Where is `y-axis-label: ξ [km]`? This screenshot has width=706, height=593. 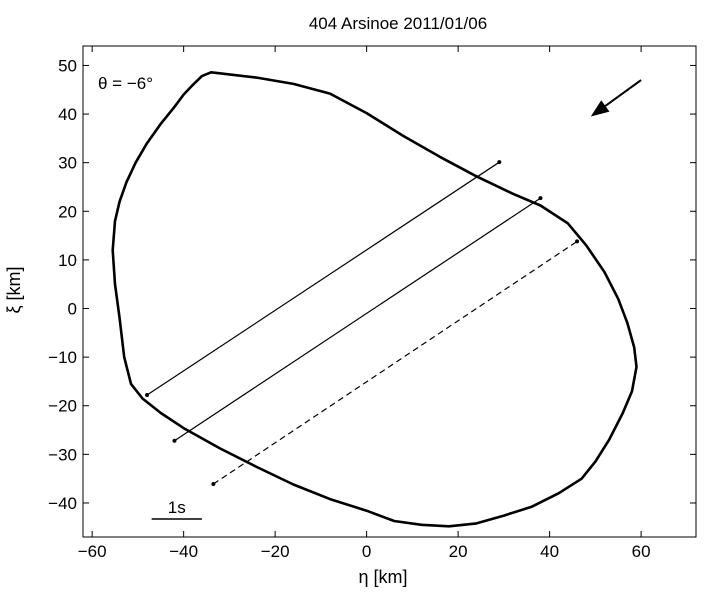
y-axis-label: ξ [km] is located at coordinates (14, 289).